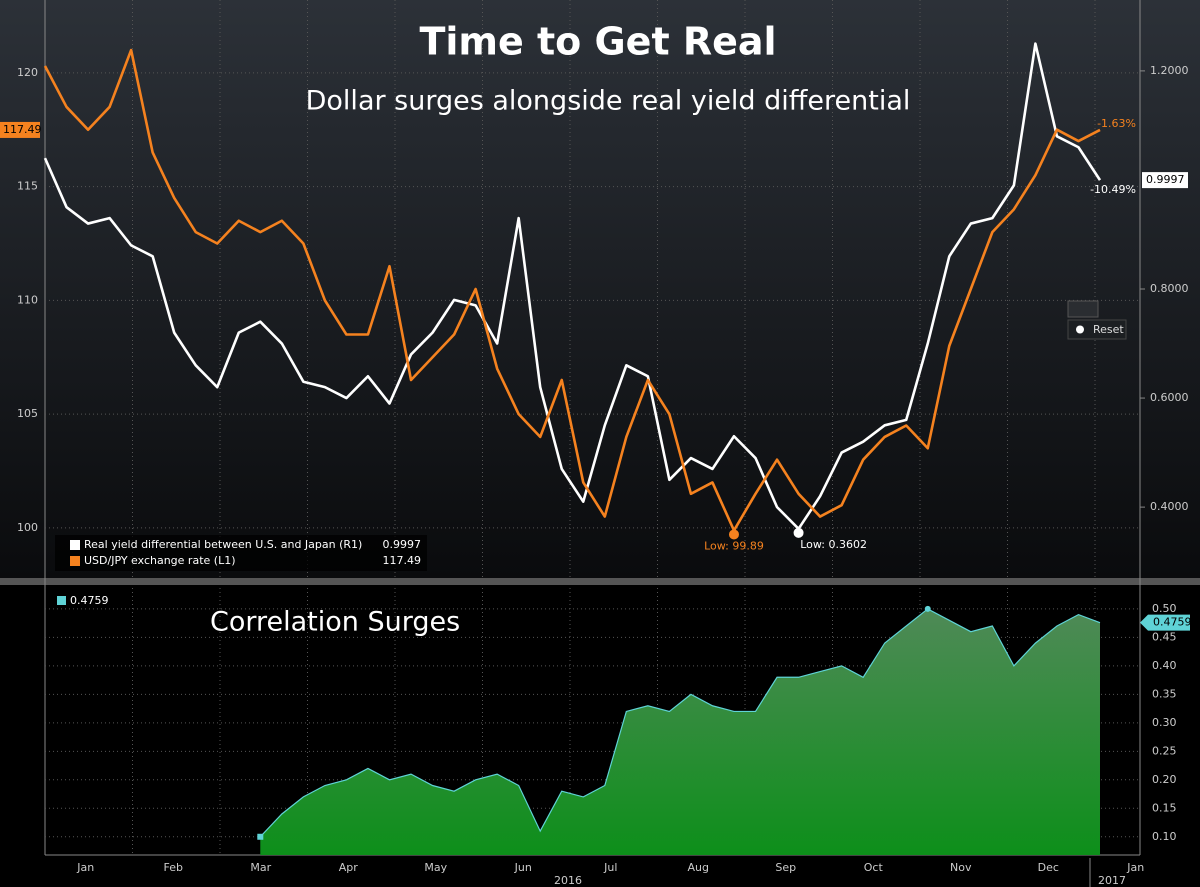 Image resolution: width=1200 pixels, height=887 pixels. Describe the element at coordinates (349, 867) in the screenshot. I see `x-tick-label: Apr` at that location.